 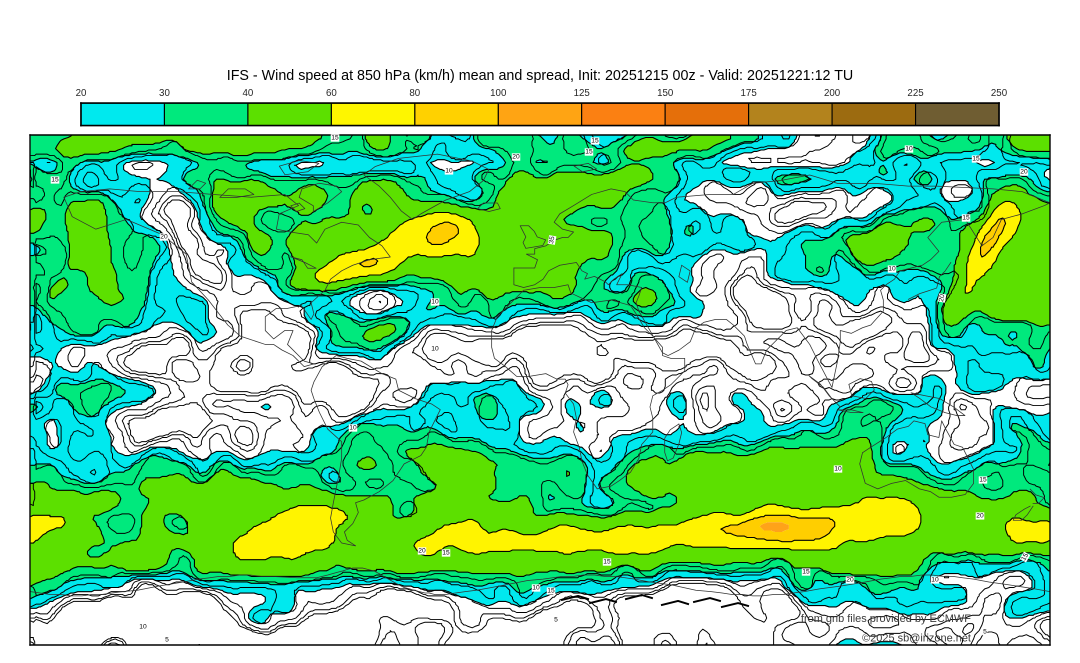 What do you see at coordinates (582, 93) in the screenshot?
I see `svg-text: 125` at bounding box center [582, 93].